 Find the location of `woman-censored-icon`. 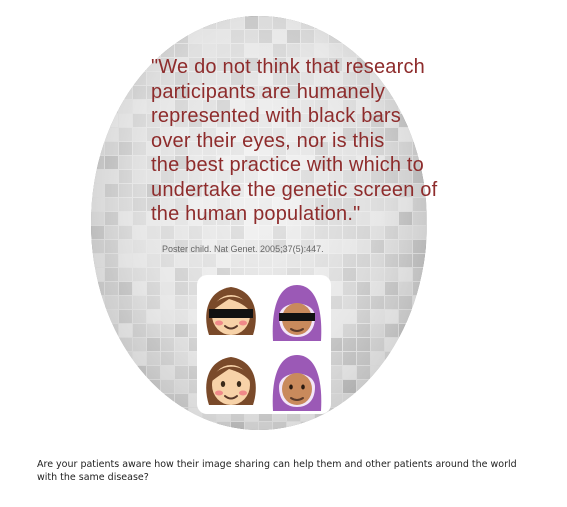

woman-censored-icon is located at coordinates (231, 310).